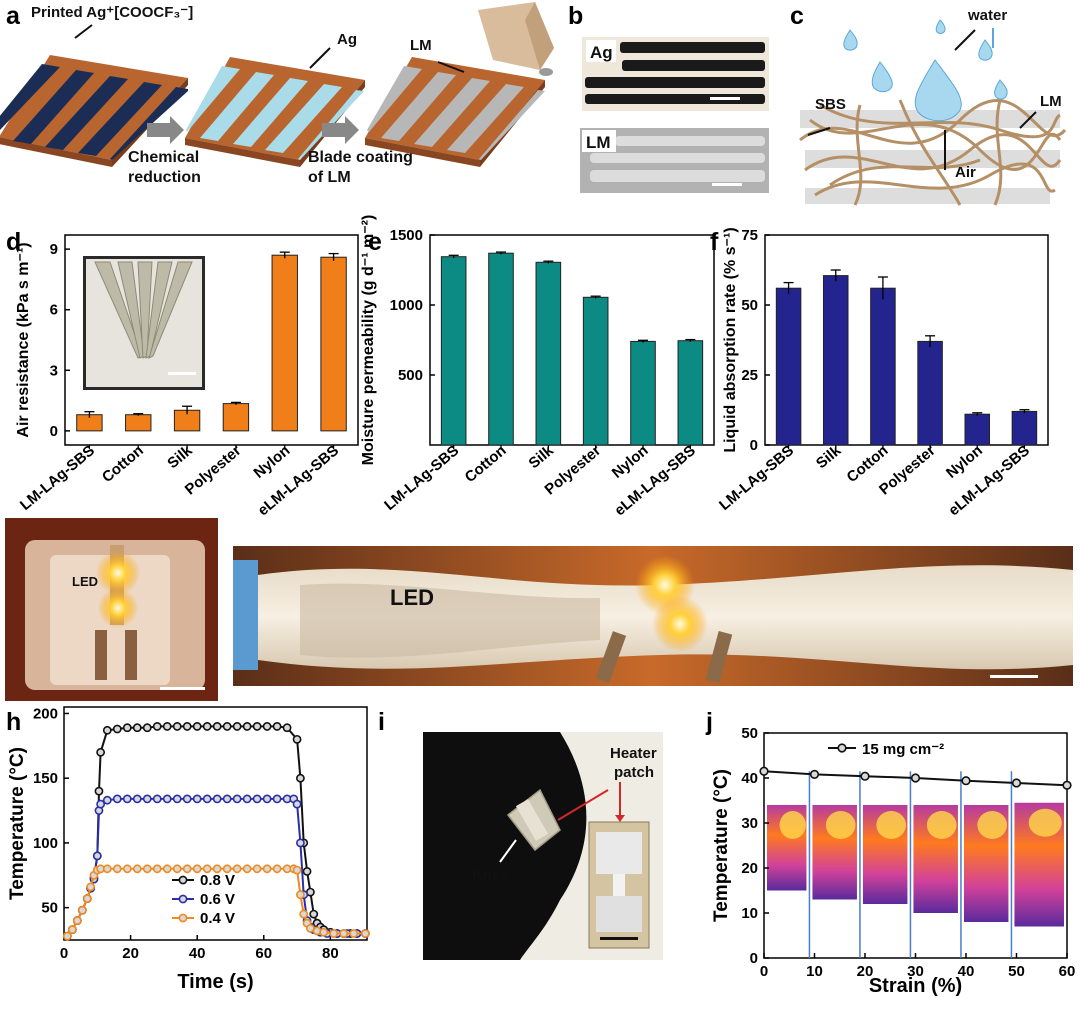 The height and width of the screenshot is (1010, 1080). I want to click on label-c-lm: LM, so click(1051, 101).